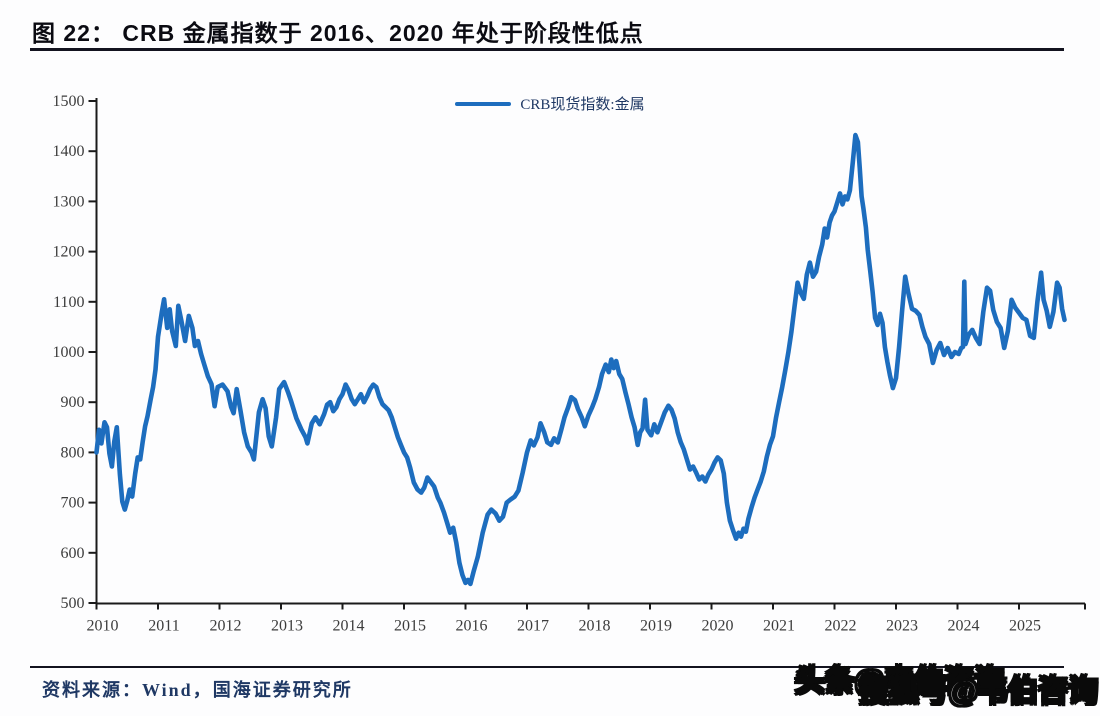  Describe the element at coordinates (73, 452) in the screenshot. I see `y-tick-label: 800` at that location.